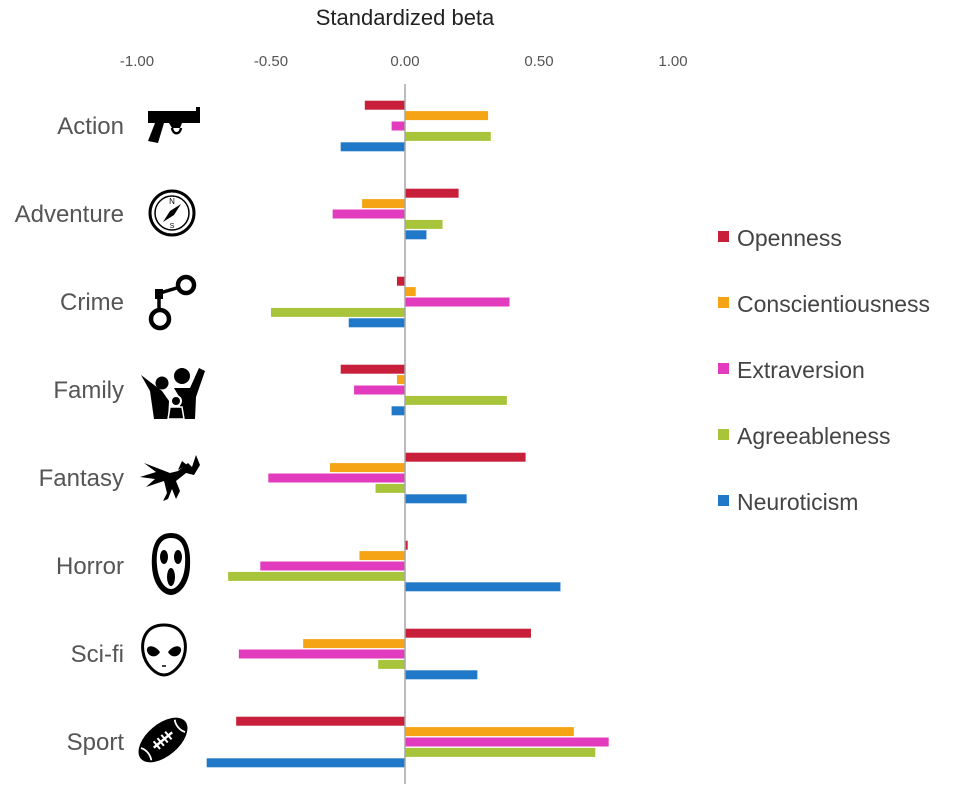 The width and height of the screenshot is (959, 790). Describe the element at coordinates (97, 654) in the screenshot. I see `category-label: Sci-fi` at that location.